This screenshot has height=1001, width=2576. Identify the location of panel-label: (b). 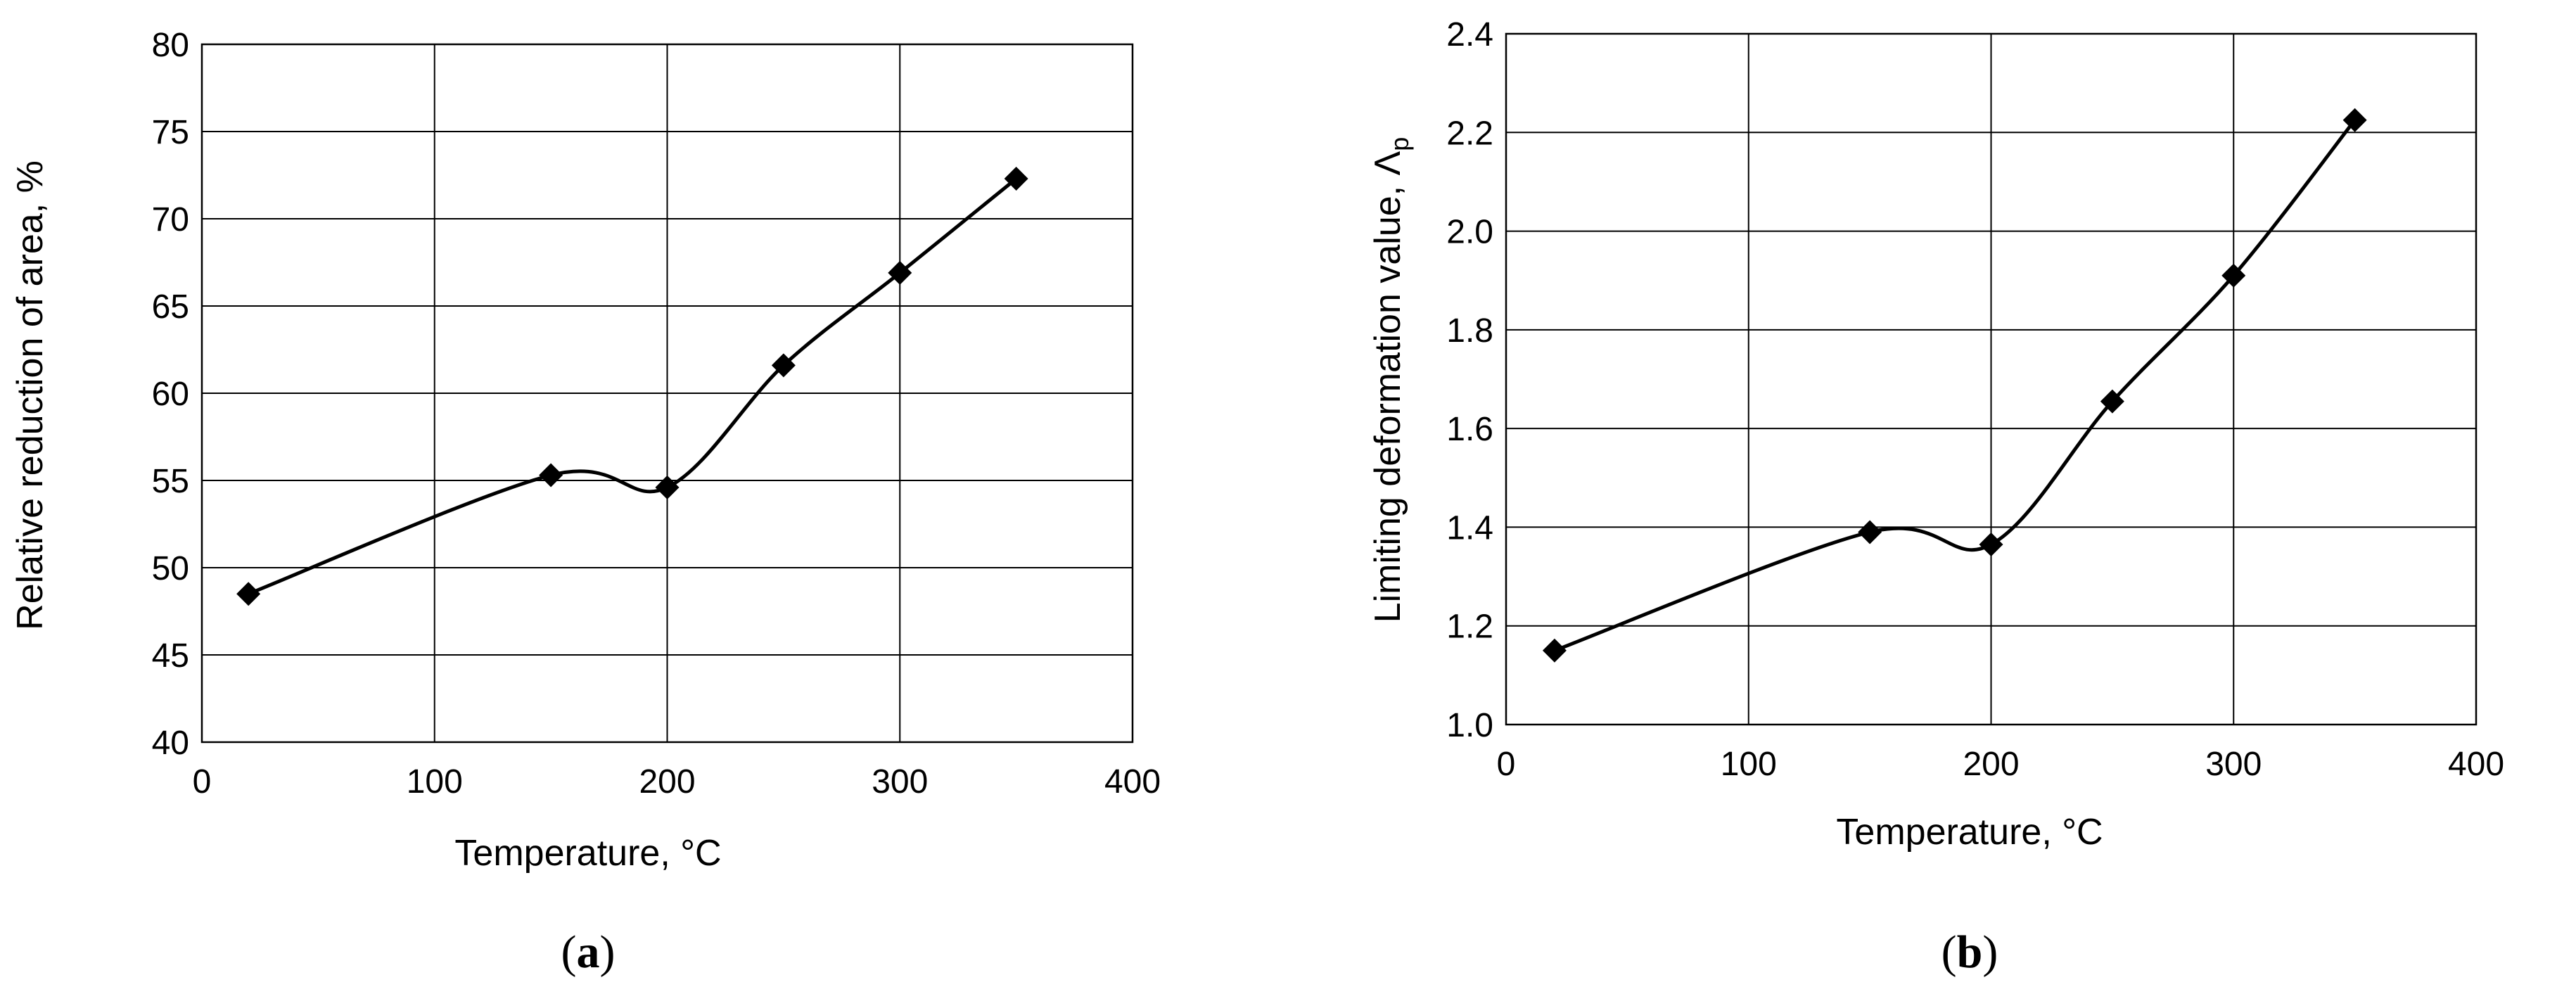
(1969, 952).